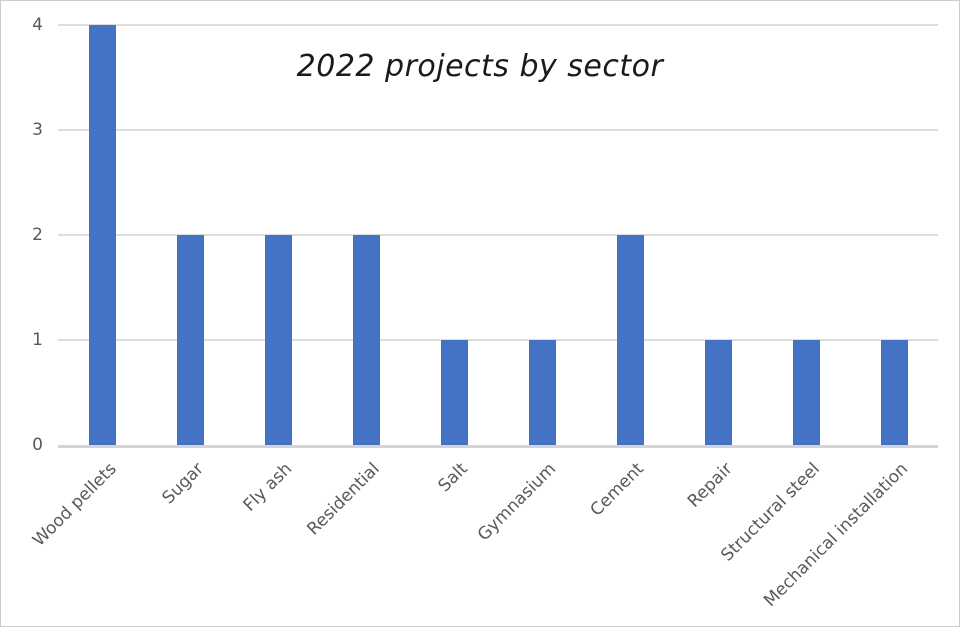  What do you see at coordinates (37, 25) in the screenshot?
I see `y-tick-label-4: 4` at bounding box center [37, 25].